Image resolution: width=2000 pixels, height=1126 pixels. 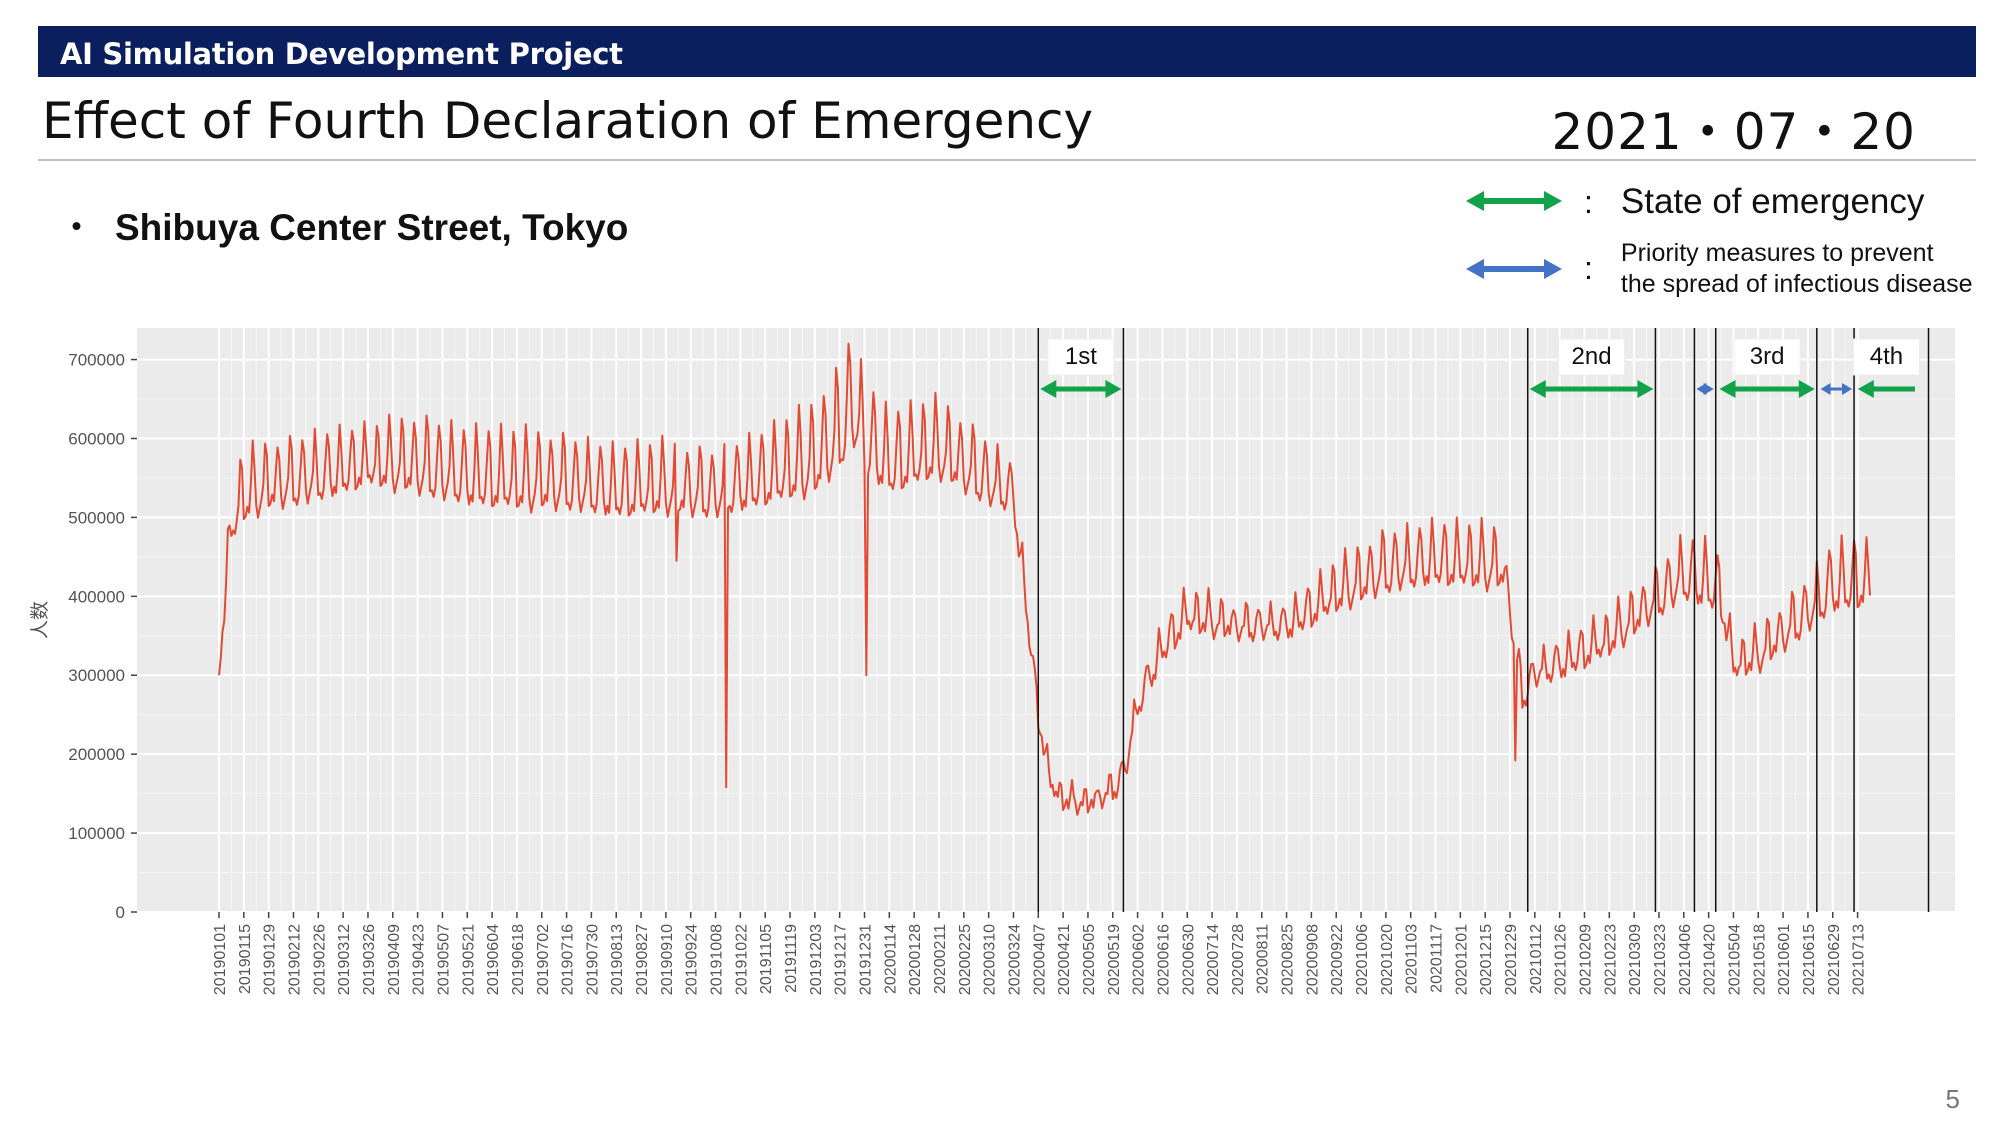 What do you see at coordinates (1767, 356) in the screenshot?
I see `period-label: 3rd` at bounding box center [1767, 356].